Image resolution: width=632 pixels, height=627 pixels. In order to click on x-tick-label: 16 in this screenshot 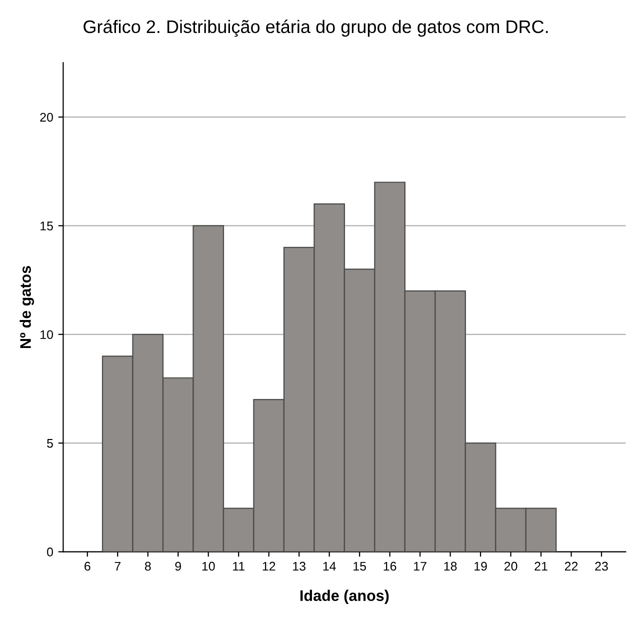, I will do `click(390, 566)`.